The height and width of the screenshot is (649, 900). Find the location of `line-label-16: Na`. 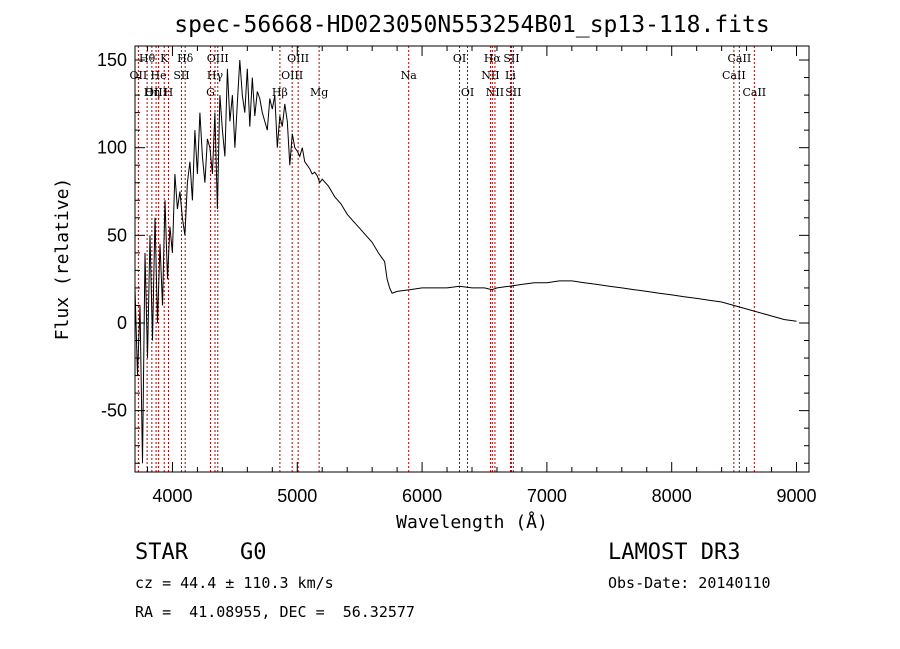

line-label-16: Na is located at coordinates (409, 75).